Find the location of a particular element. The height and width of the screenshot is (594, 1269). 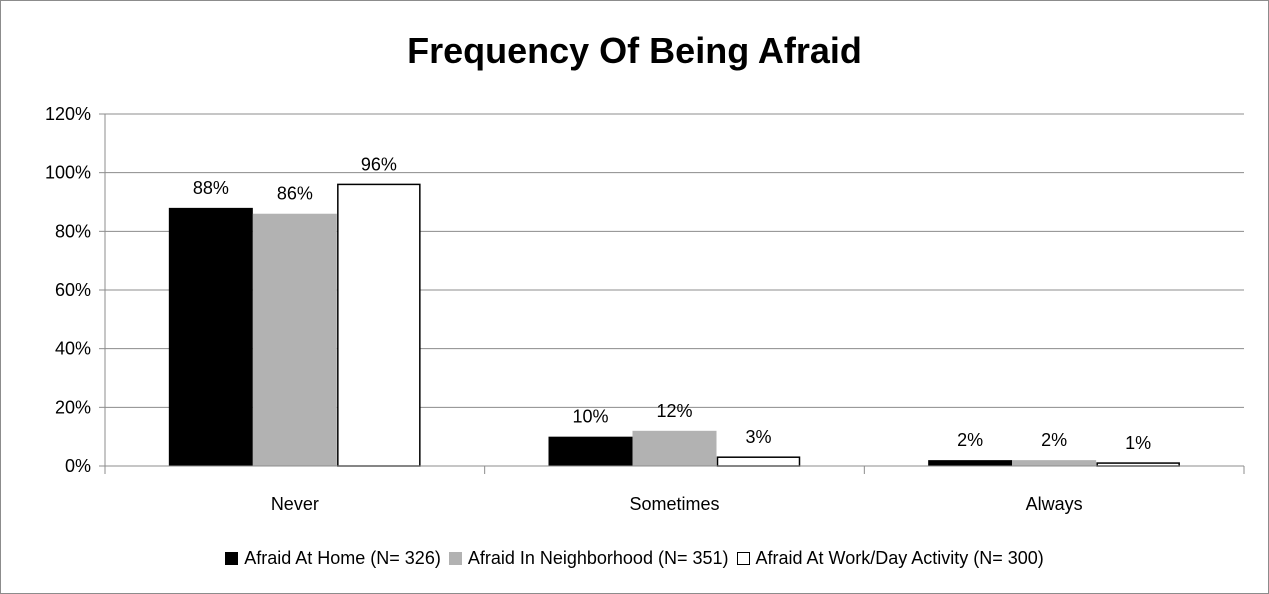

legend-item-work: Afraid At Work/Day Activity (N= 300) is located at coordinates (890, 558).